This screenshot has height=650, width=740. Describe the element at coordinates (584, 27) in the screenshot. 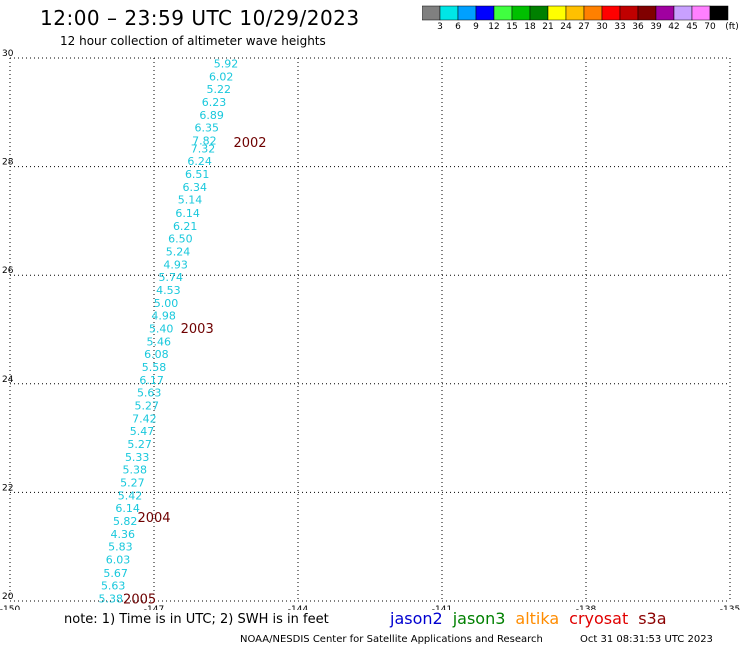

I see `colorbar-label: 27` at that location.